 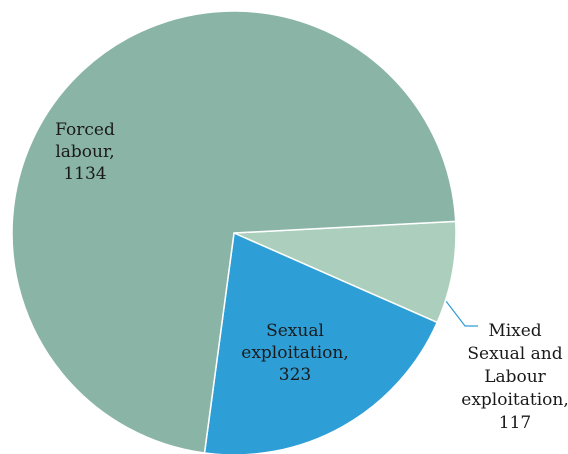 What do you see at coordinates (514, 377) in the screenshot?
I see `label-mixed-sexual-and-labour-exploitation: Mixed Sexual and Labour exploitation, 117` at bounding box center [514, 377].